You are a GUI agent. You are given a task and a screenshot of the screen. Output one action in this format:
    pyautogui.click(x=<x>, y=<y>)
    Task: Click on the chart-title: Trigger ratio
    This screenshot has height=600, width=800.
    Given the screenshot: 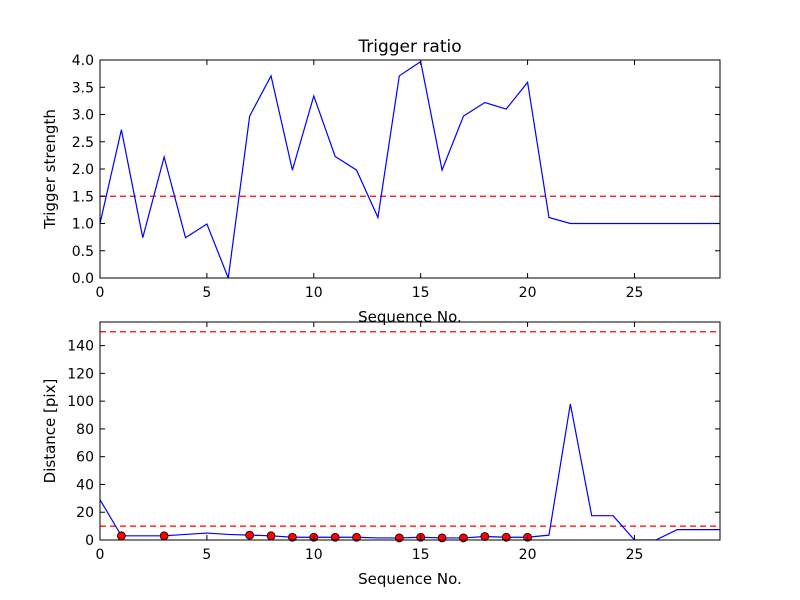 What is the action you would take?
    pyautogui.click(x=409, y=47)
    